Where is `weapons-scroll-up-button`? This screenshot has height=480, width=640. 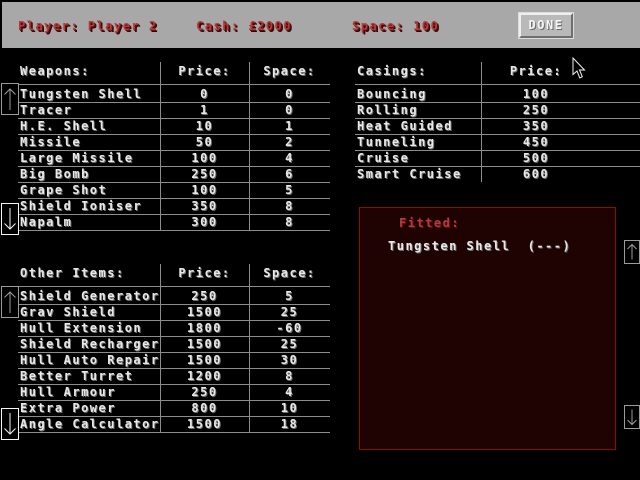
weapons-scroll-up-button is located at coordinates (10, 99).